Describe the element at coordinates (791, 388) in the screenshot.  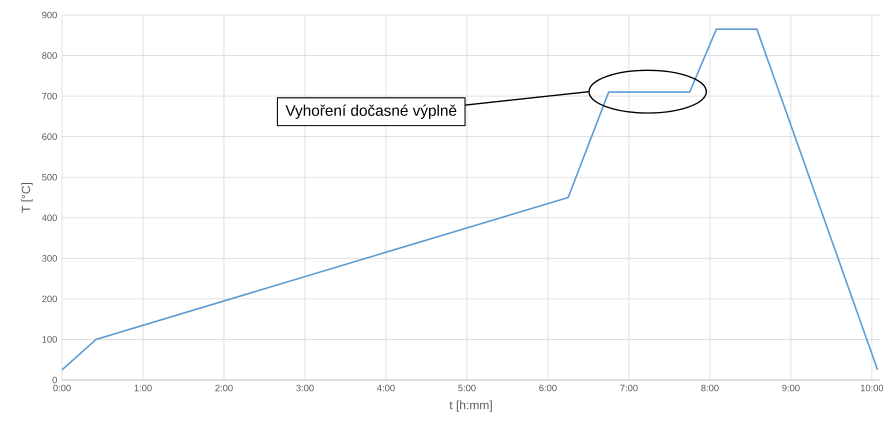
I see `x-tick-label: 9:00` at that location.